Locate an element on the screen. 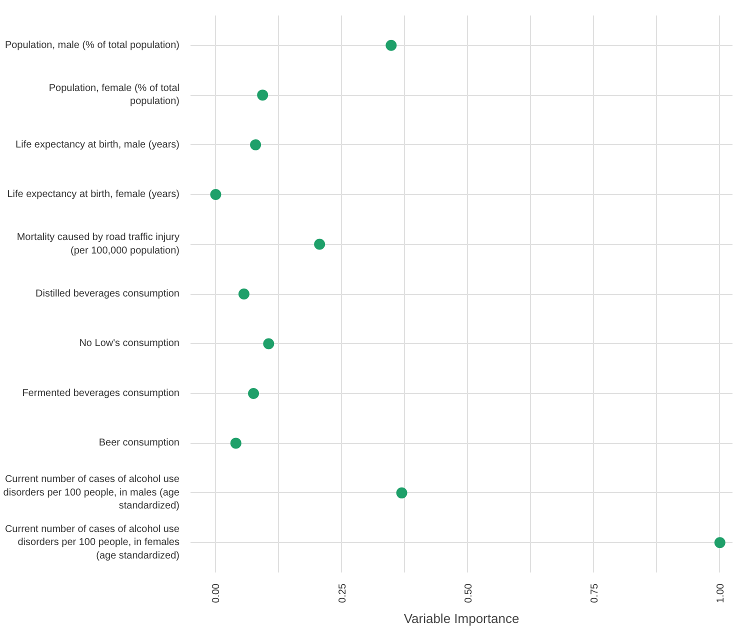  y-tick-label: Beer consumption is located at coordinates (139, 443).